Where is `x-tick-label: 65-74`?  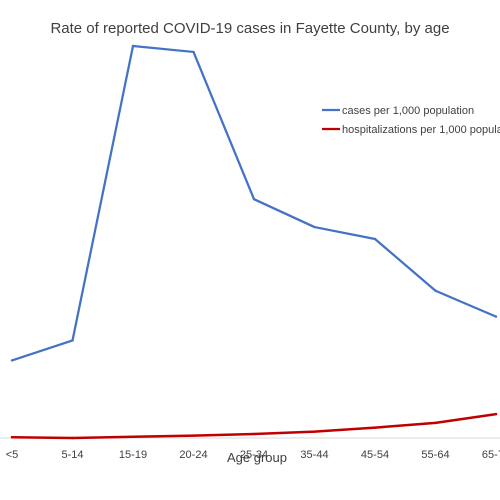 x-tick-label: 65-74 is located at coordinates (491, 455).